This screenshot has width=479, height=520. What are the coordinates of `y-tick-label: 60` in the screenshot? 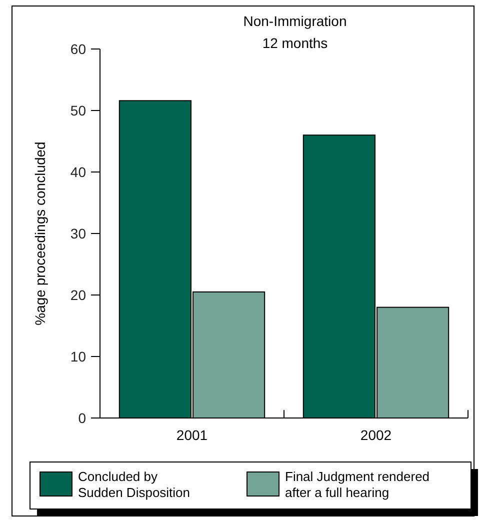 It's located at (78, 48).